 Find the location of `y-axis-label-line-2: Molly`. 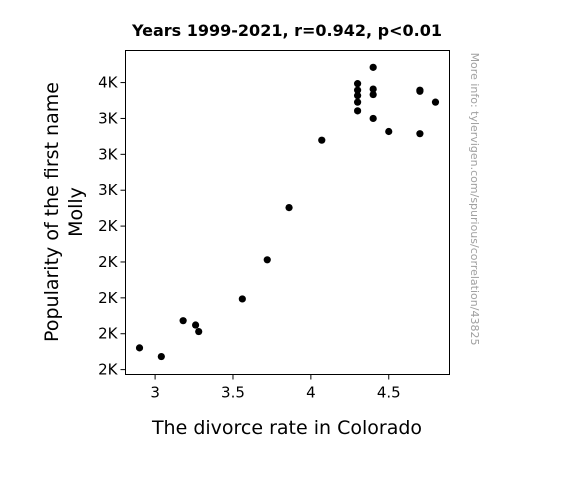

y-axis-label-line-2: Molly is located at coordinates (76, 212).